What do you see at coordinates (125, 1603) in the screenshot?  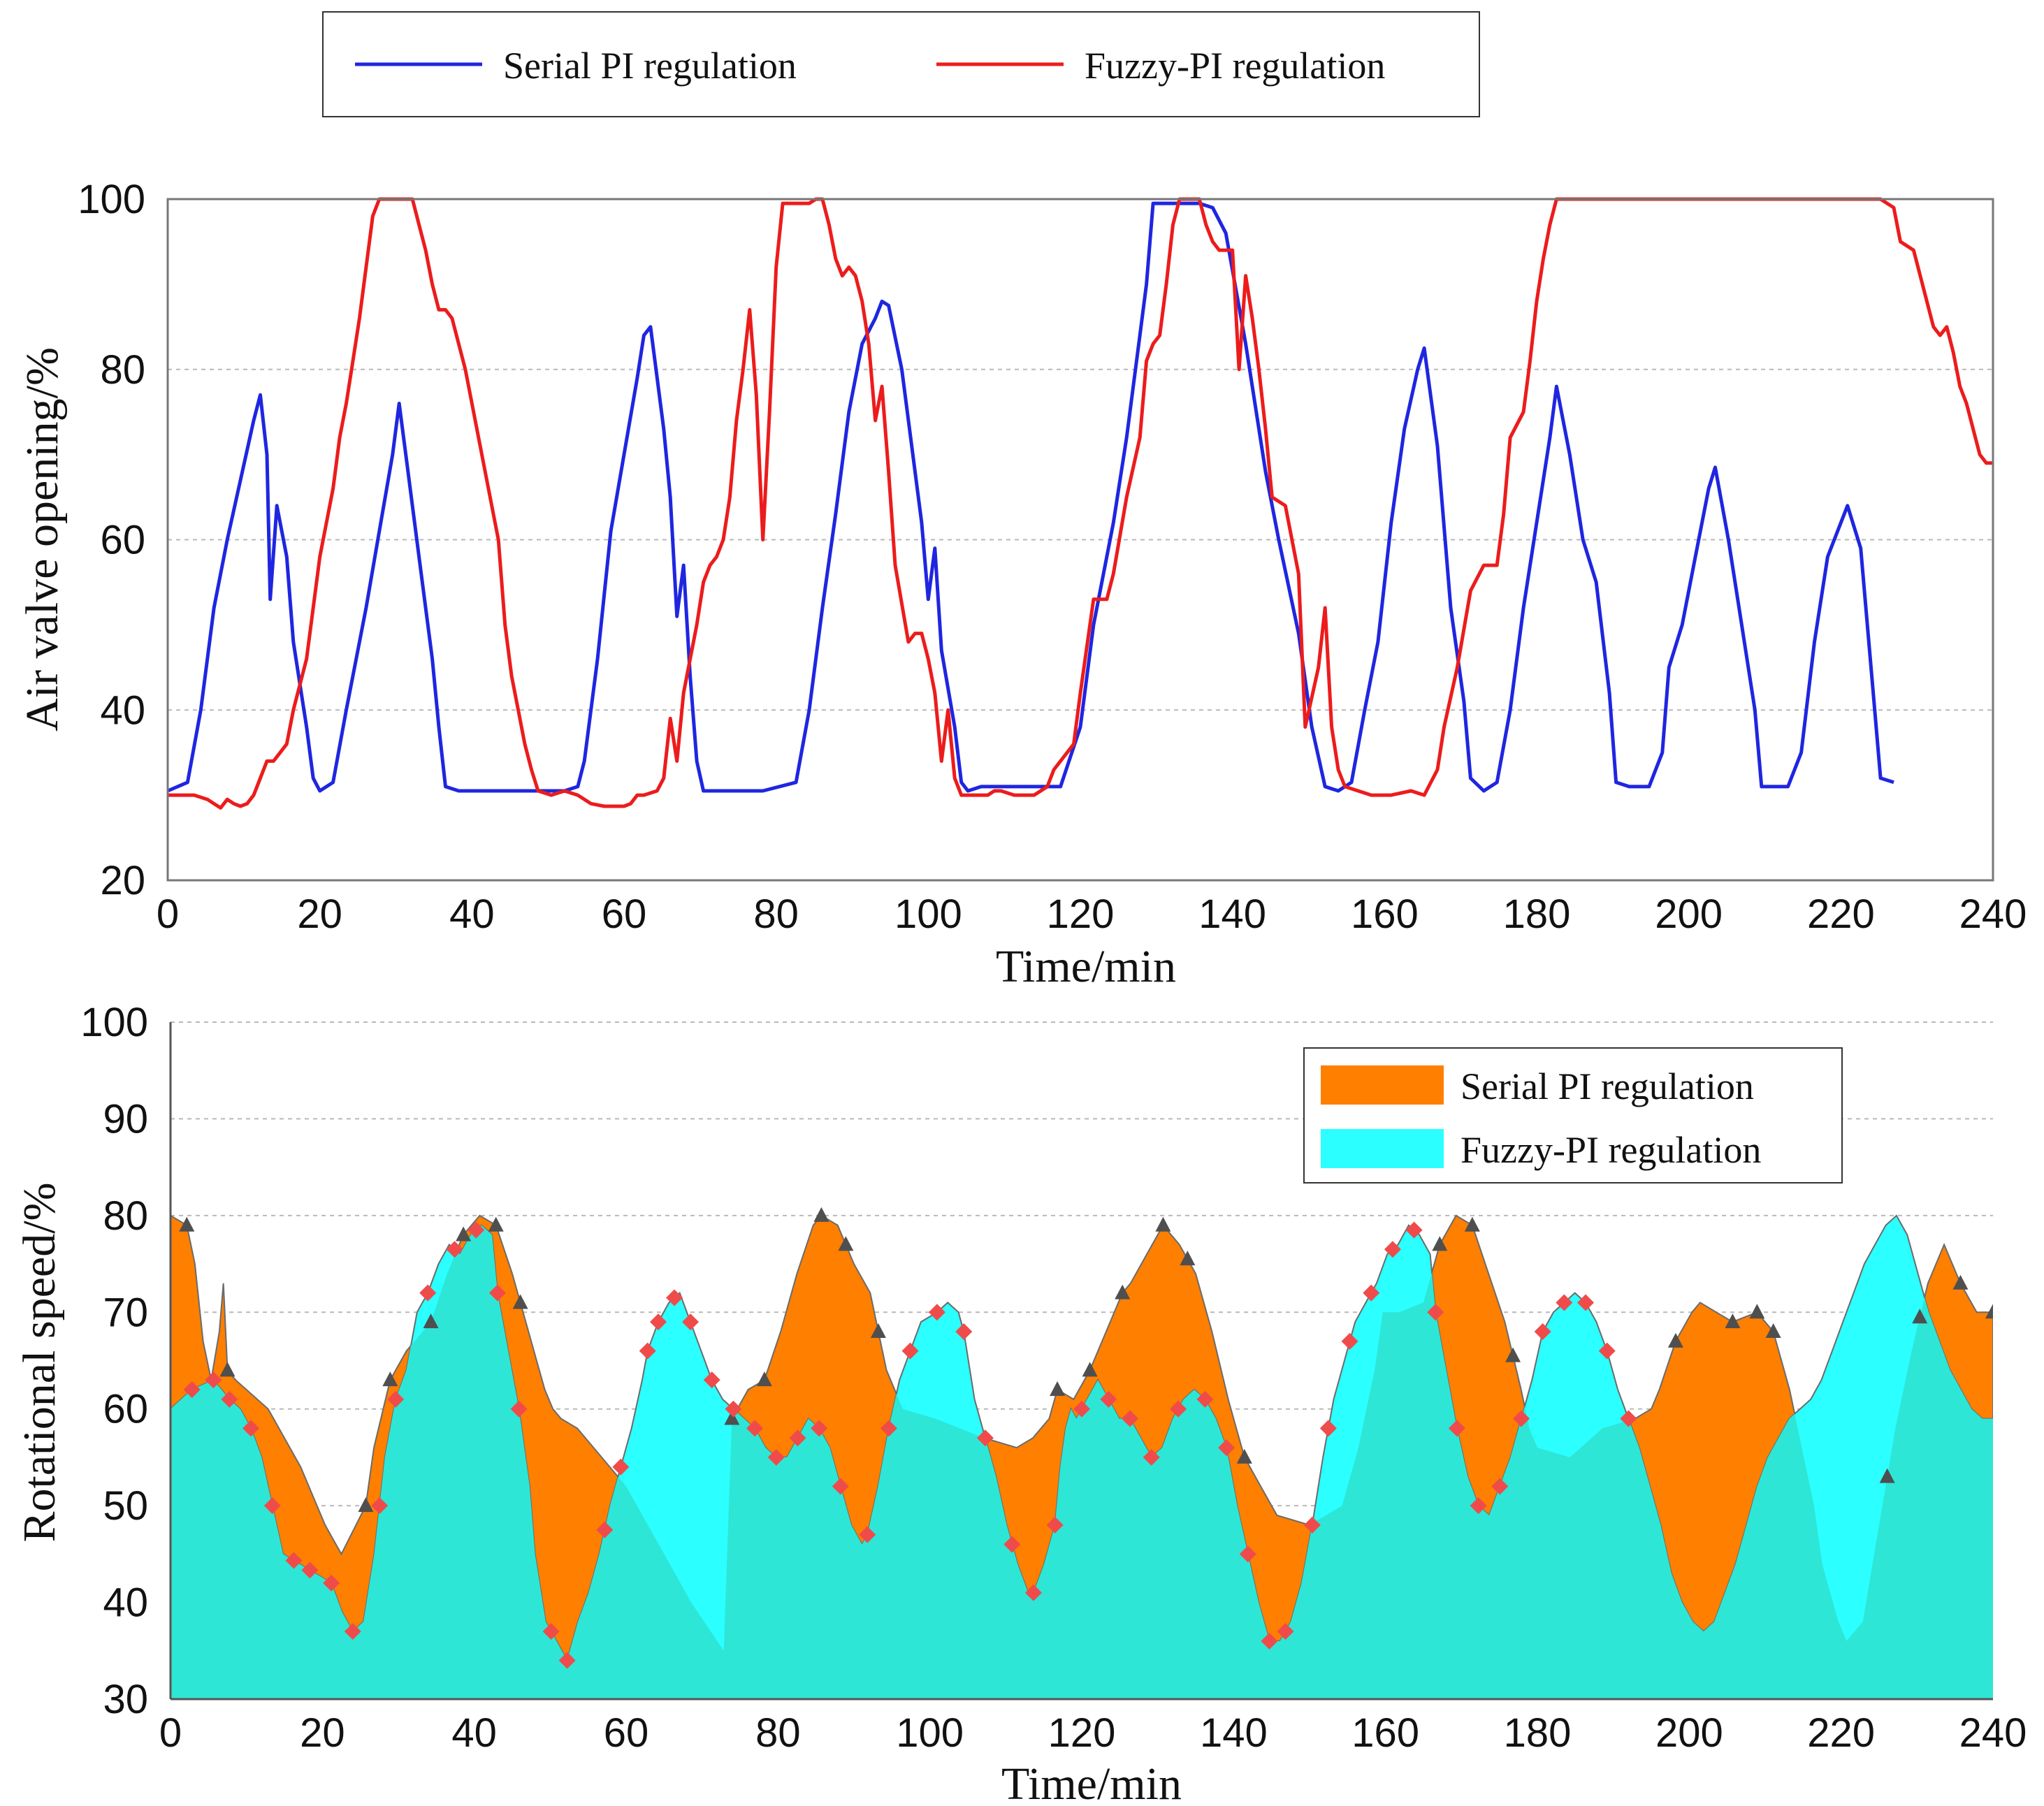 I see `rotational-speed-y-tick: 40` at bounding box center [125, 1603].